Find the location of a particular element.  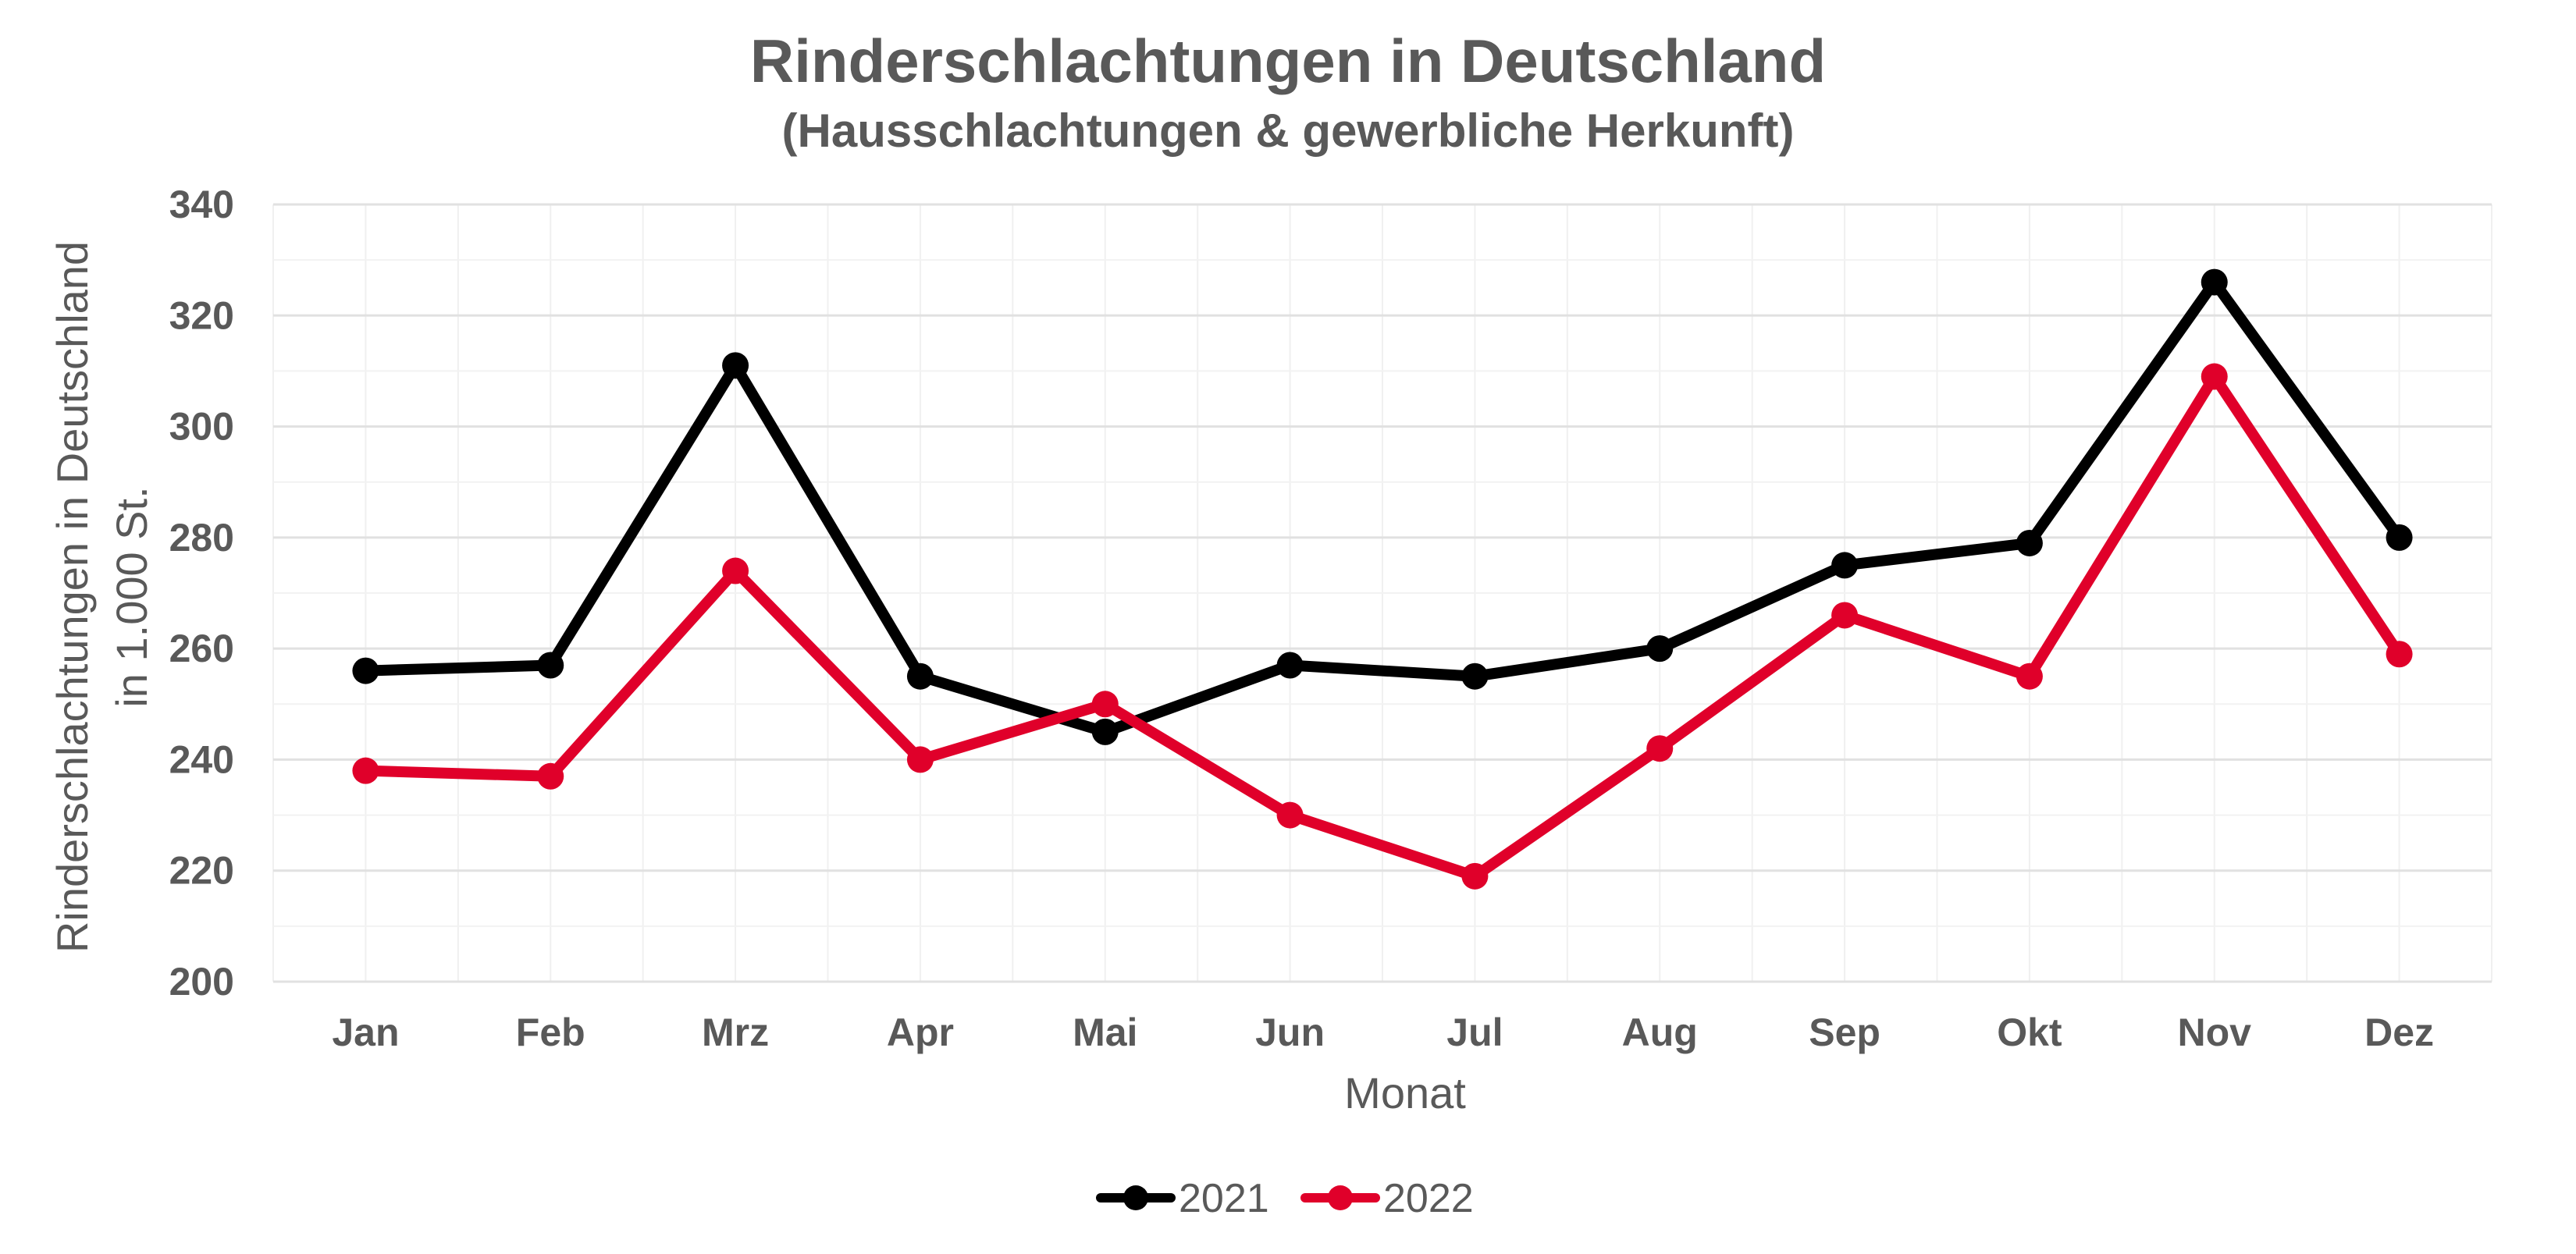

y-tick-label: 260 is located at coordinates (201, 648).